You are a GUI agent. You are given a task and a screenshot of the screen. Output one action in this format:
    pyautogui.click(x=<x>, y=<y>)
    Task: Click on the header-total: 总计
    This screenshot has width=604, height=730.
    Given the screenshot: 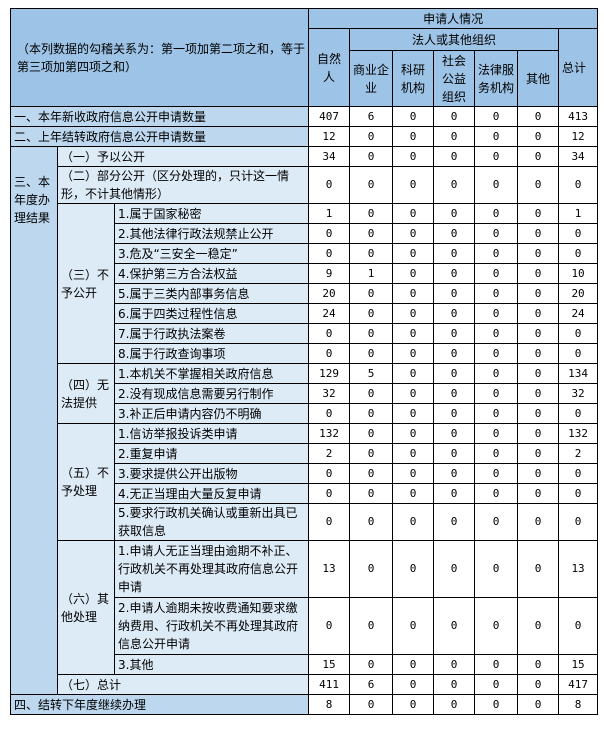 What is the action you would take?
    pyautogui.click(x=578, y=67)
    